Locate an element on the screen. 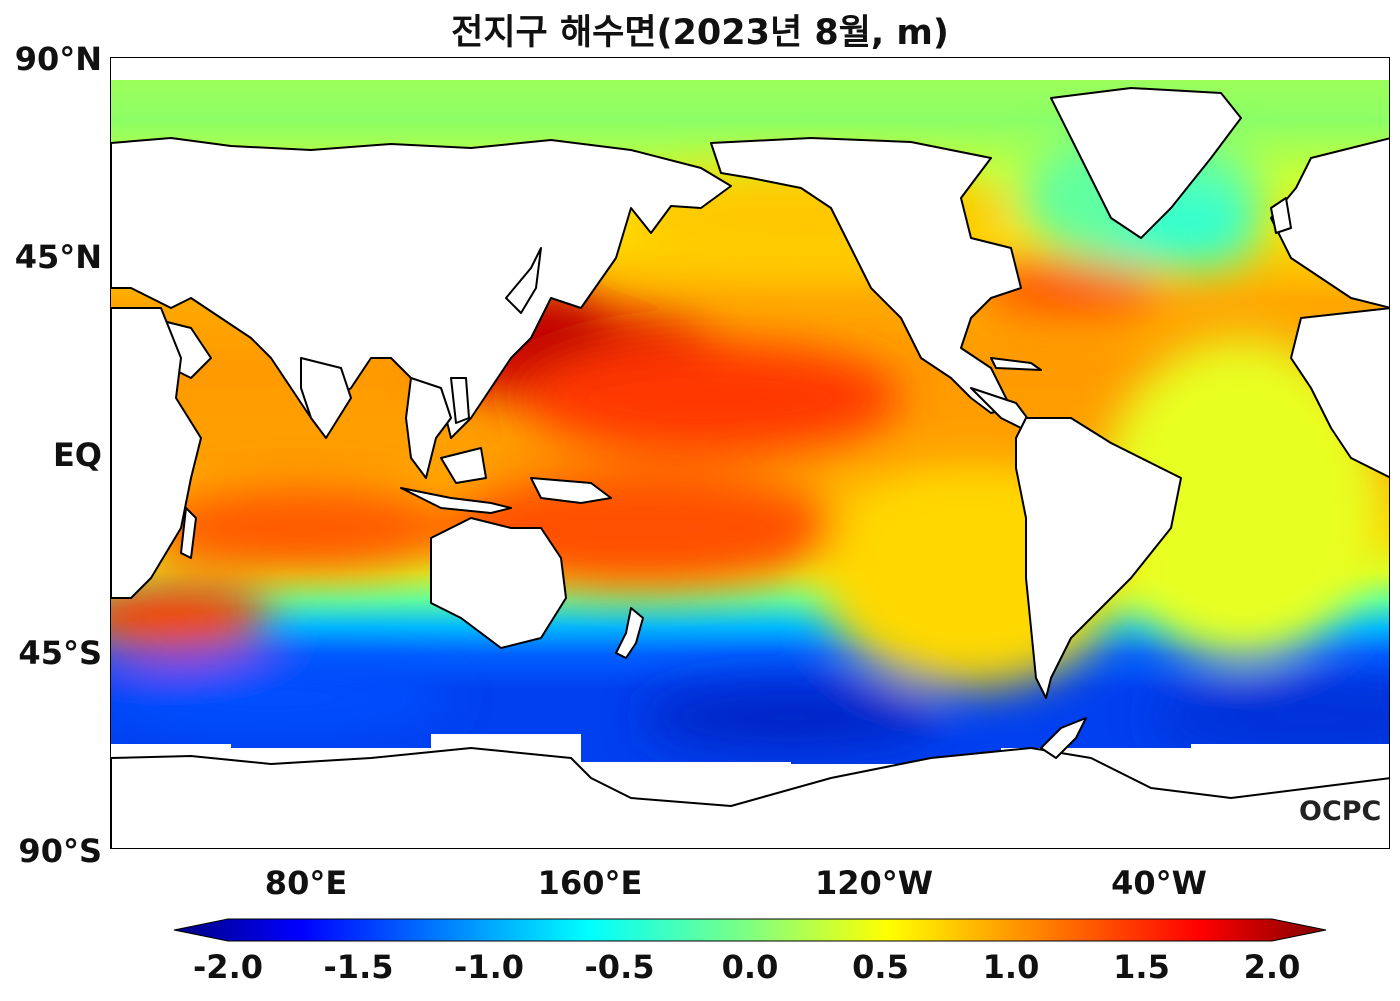 This screenshot has height=1001, width=1400. lon-label-80e: 80°E is located at coordinates (306, 883).